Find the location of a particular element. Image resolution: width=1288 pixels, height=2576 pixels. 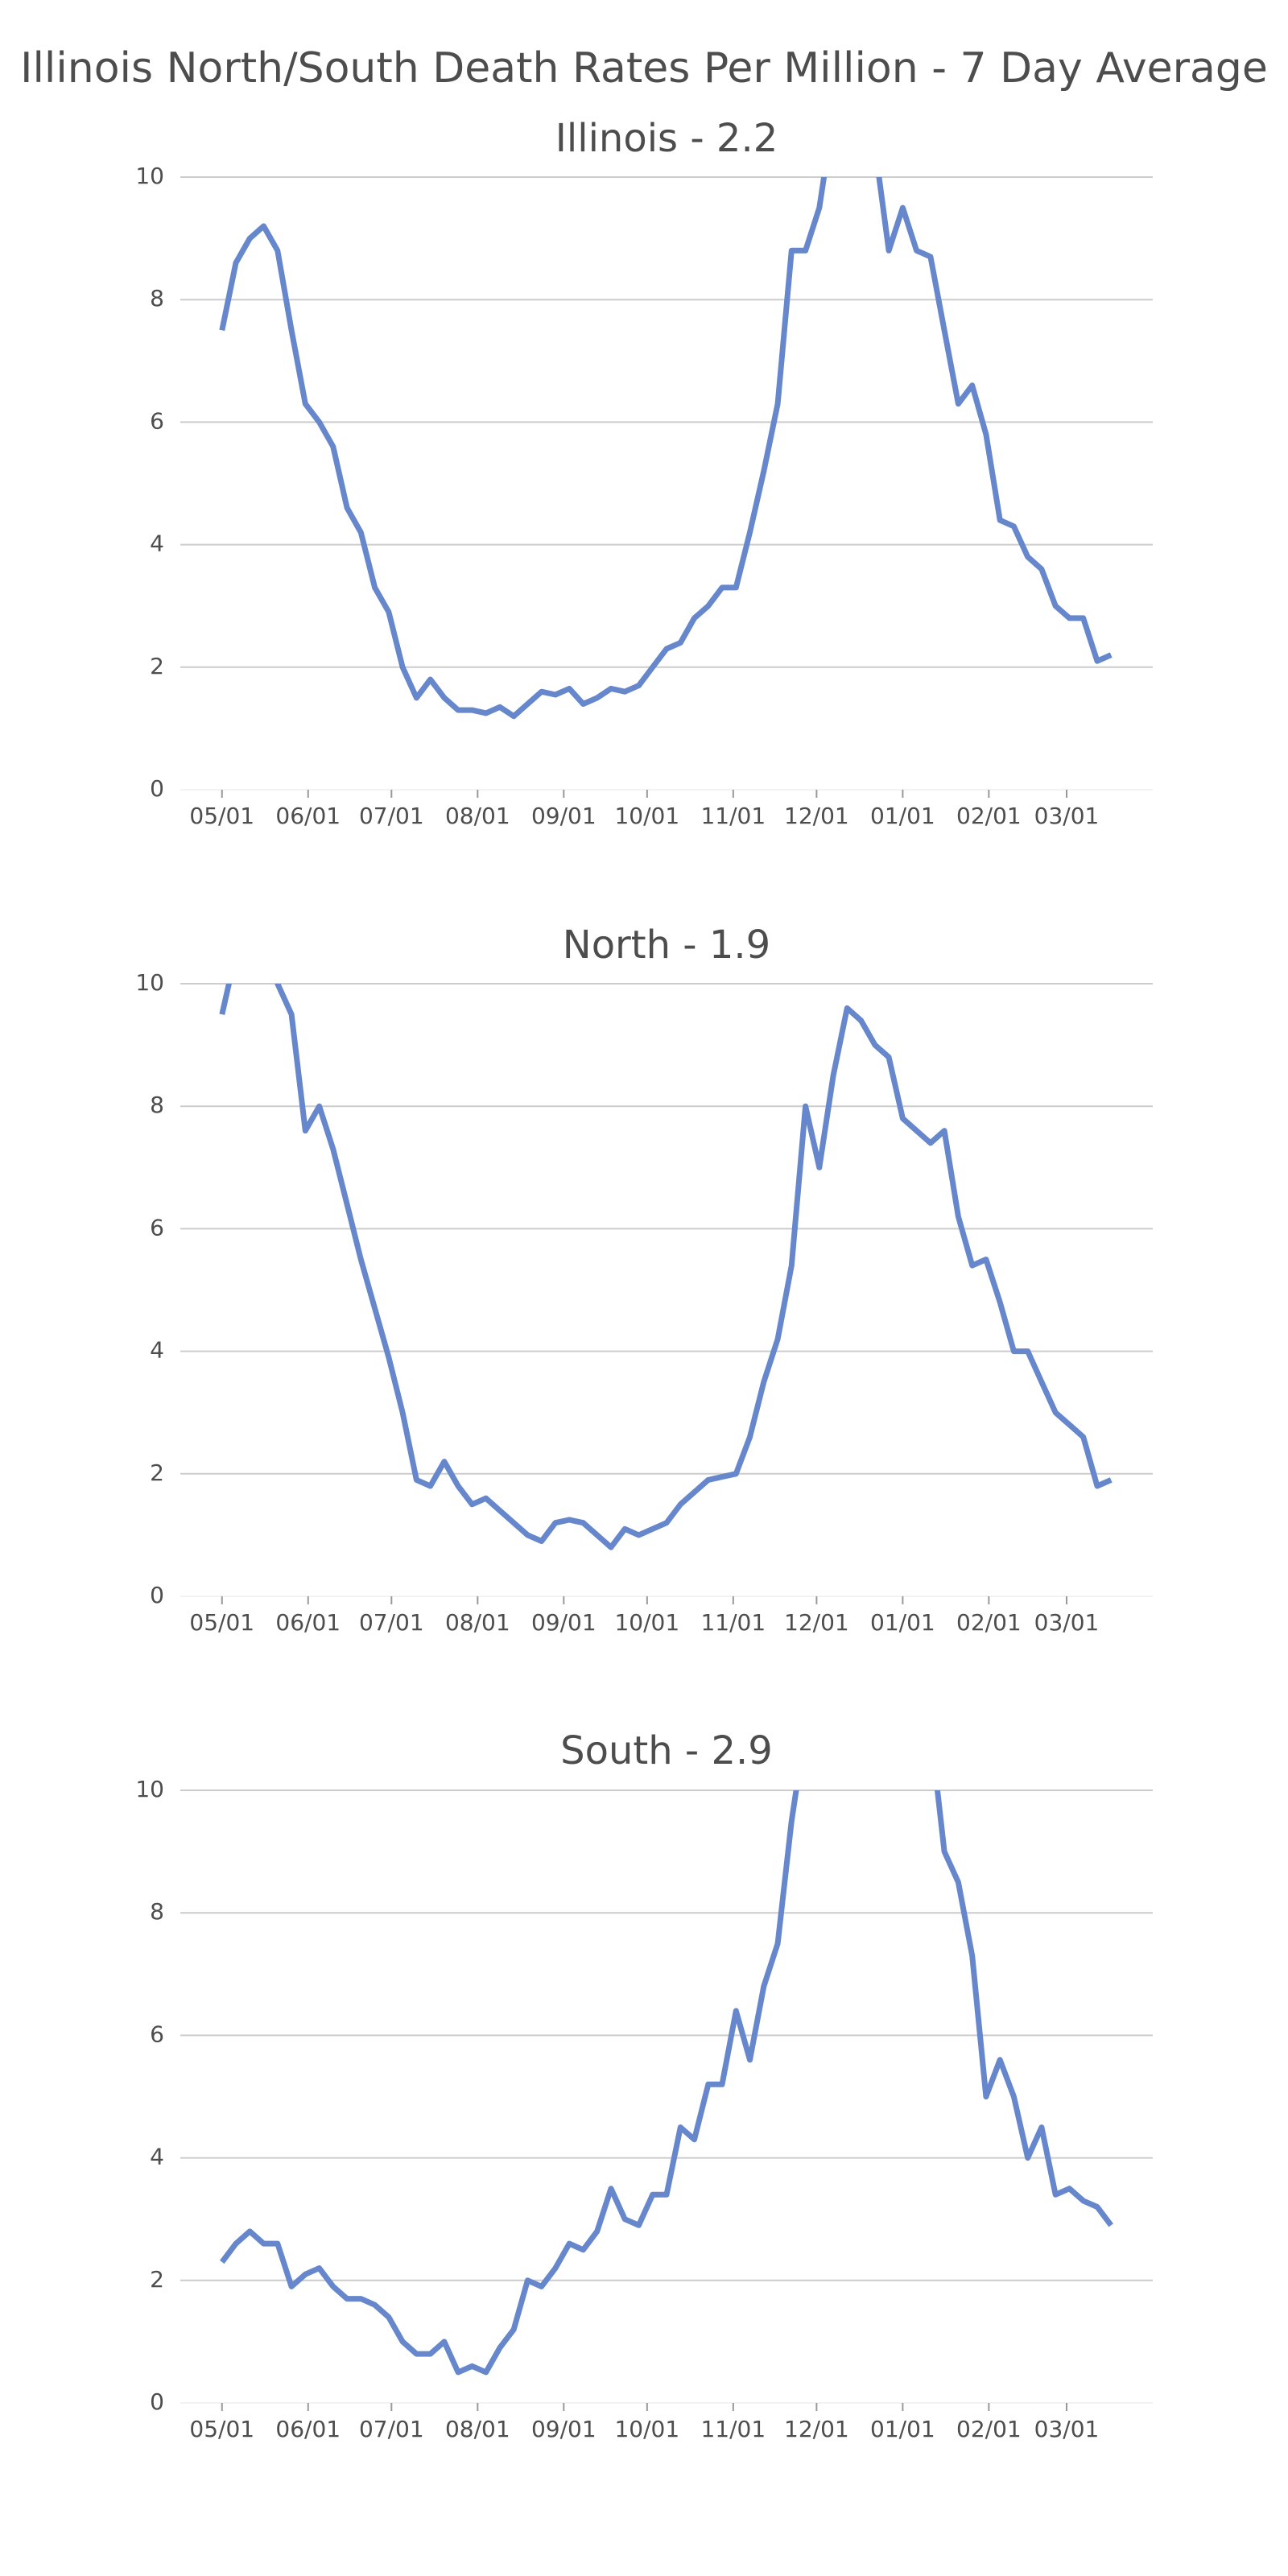

subplot-title: Illinois - 2.2 is located at coordinates (666, 138).